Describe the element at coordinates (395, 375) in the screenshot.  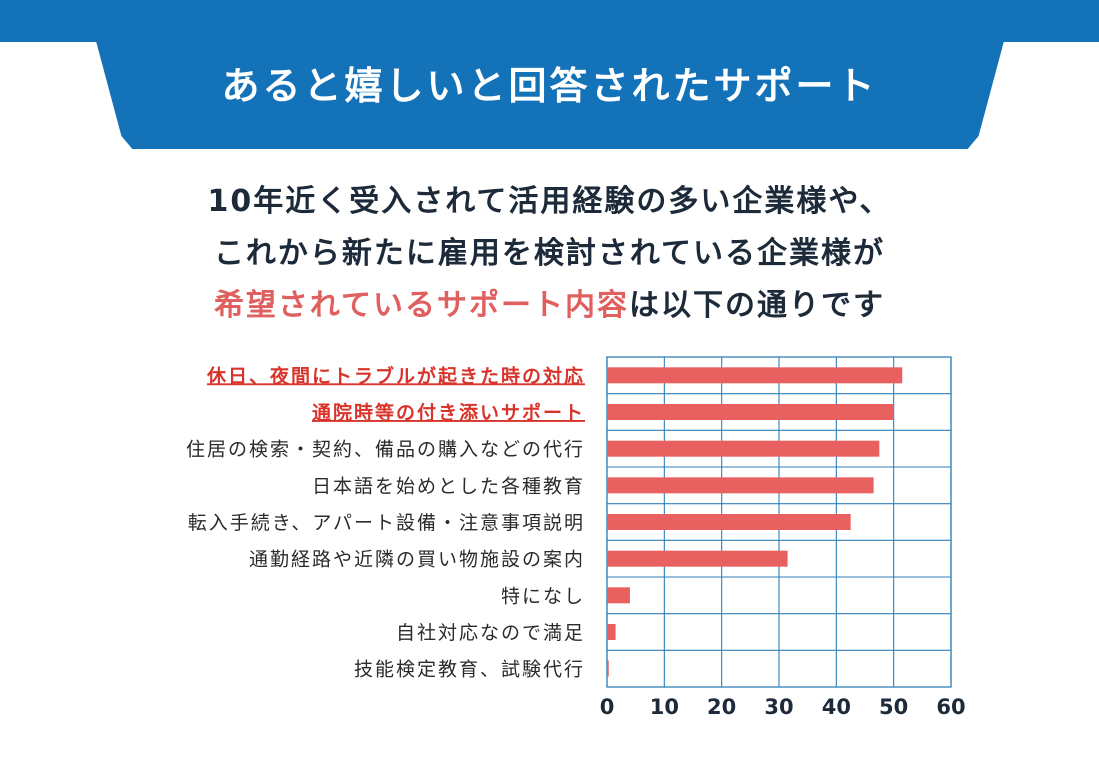
I see `category-label: 休日、夜間にトラブルが起きた時の対応` at that location.